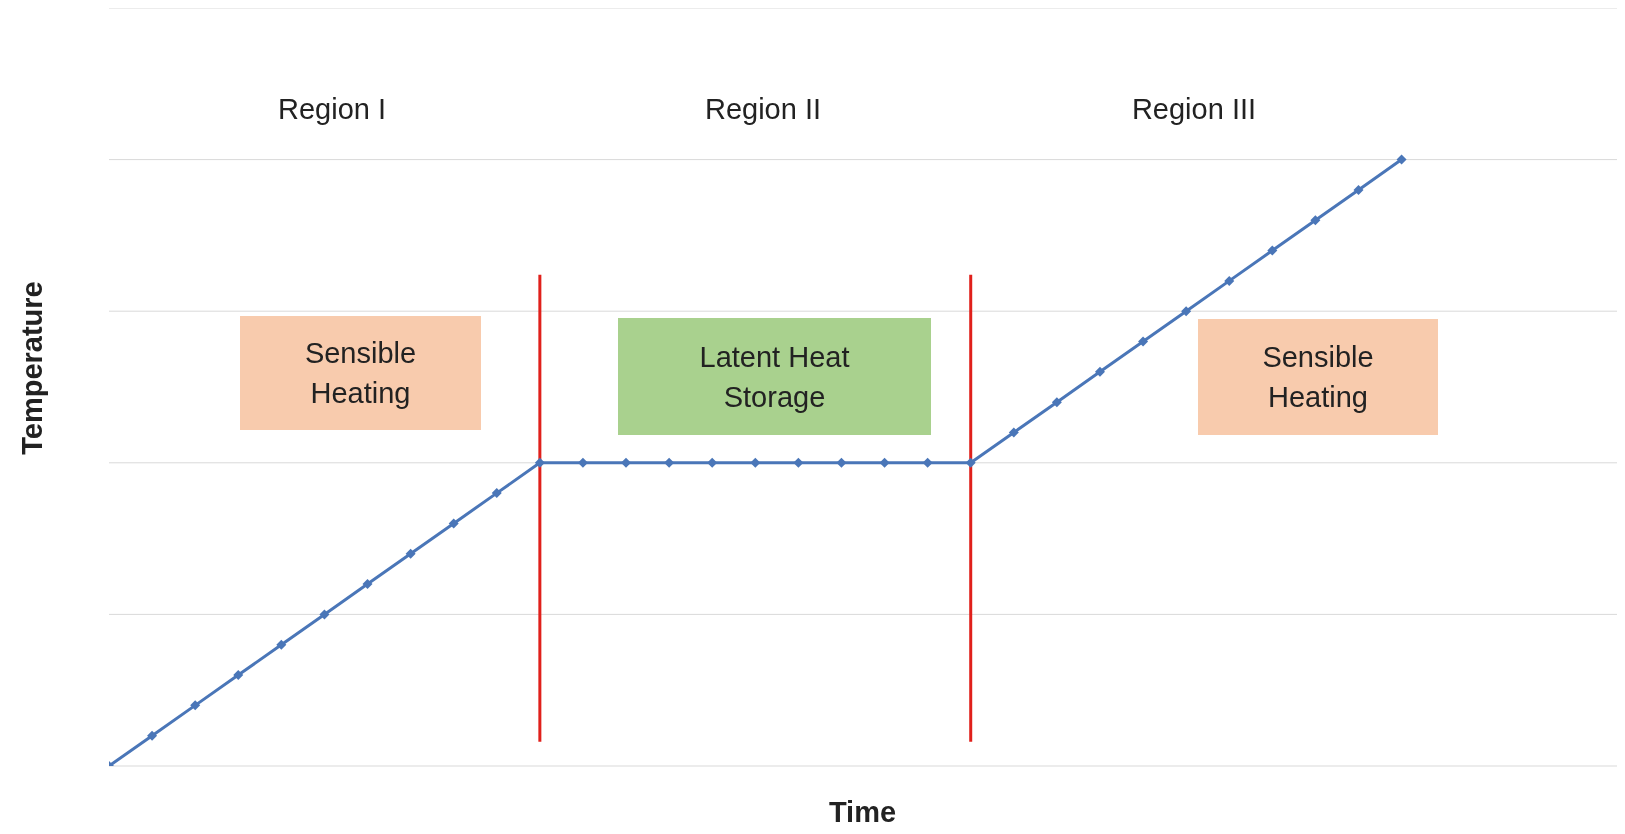 Image resolution: width=1625 pixels, height=834 pixels. I want to click on x-axis-title: Time, so click(862, 812).